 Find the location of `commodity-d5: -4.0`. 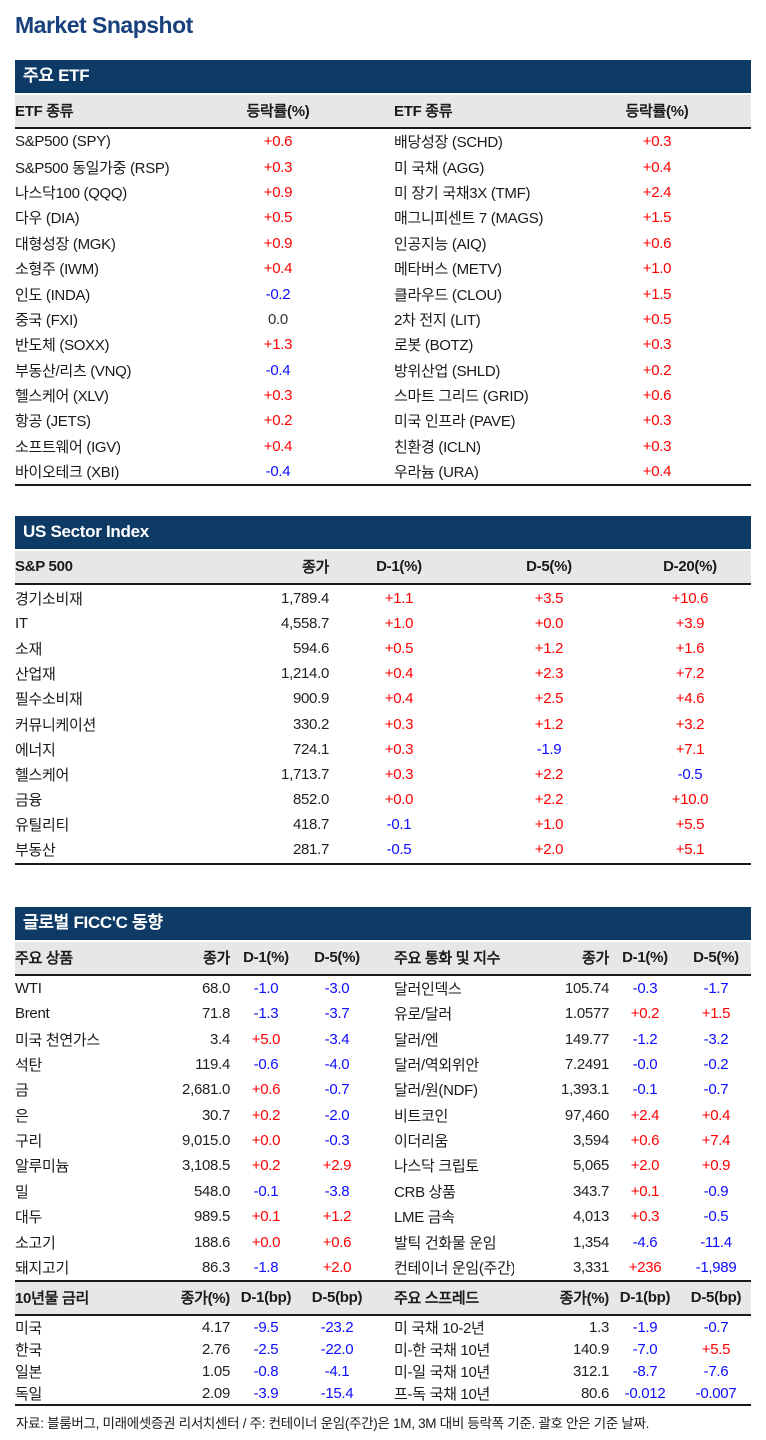

commodity-d5: -4.0 is located at coordinates (337, 1064).